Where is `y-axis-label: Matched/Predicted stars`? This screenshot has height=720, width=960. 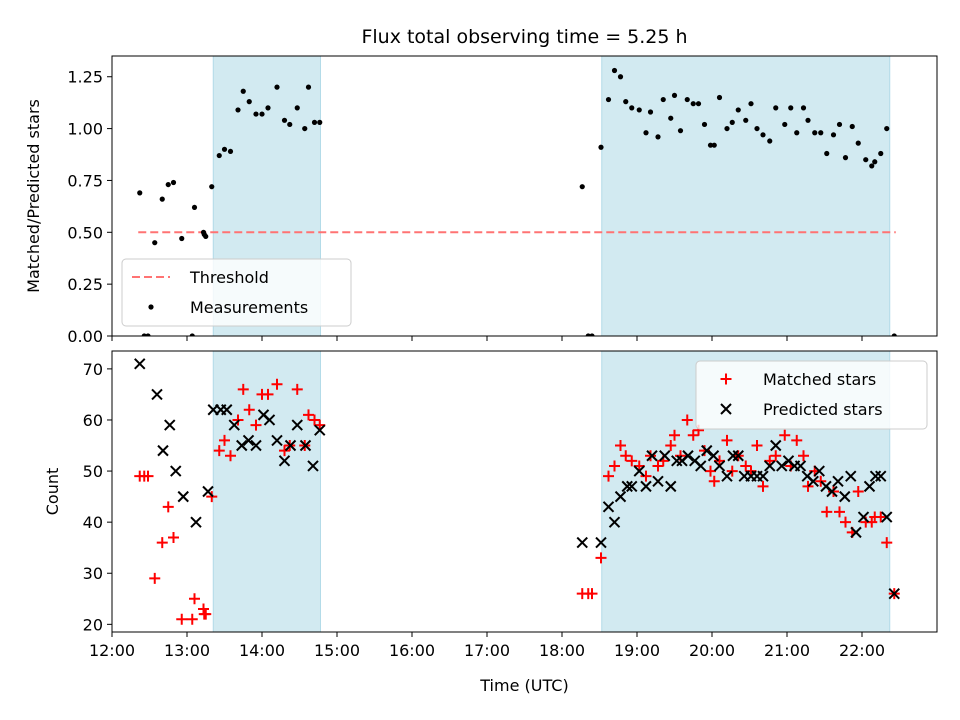
y-axis-label: Matched/Predicted stars is located at coordinates (33, 196).